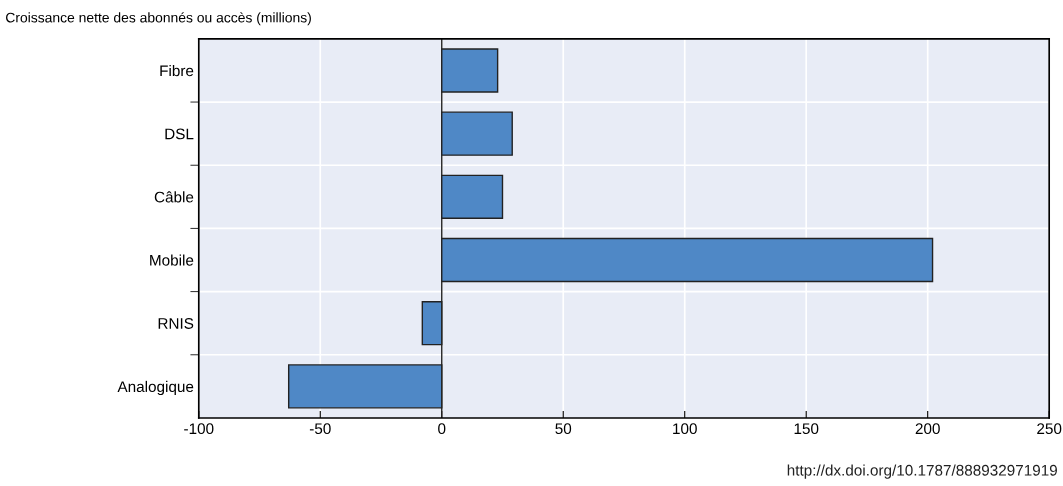 The width and height of the screenshot is (1063, 486). What do you see at coordinates (927, 429) in the screenshot?
I see `x-tick-label: 200` at bounding box center [927, 429].